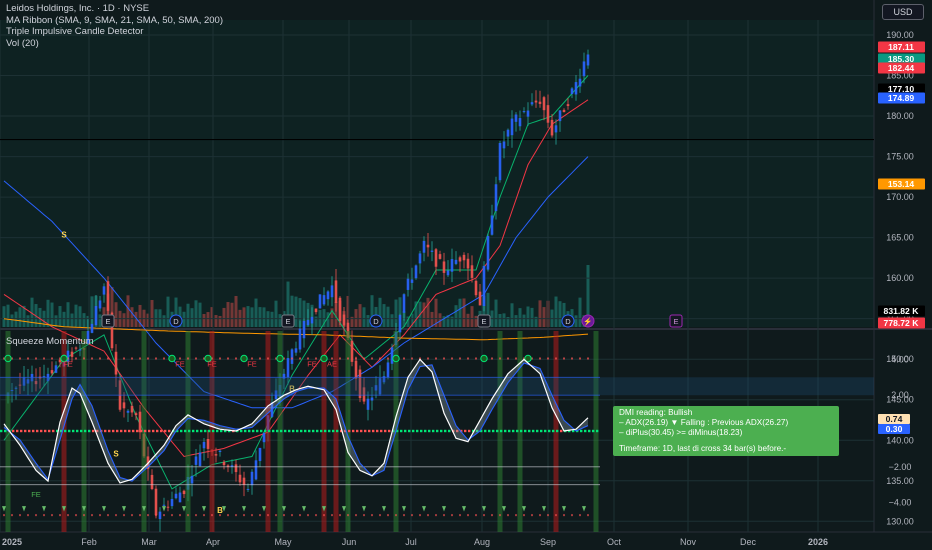  What do you see at coordinates (22, 43) in the screenshot?
I see `indicator-volume: Vol (20)` at bounding box center [22, 43].